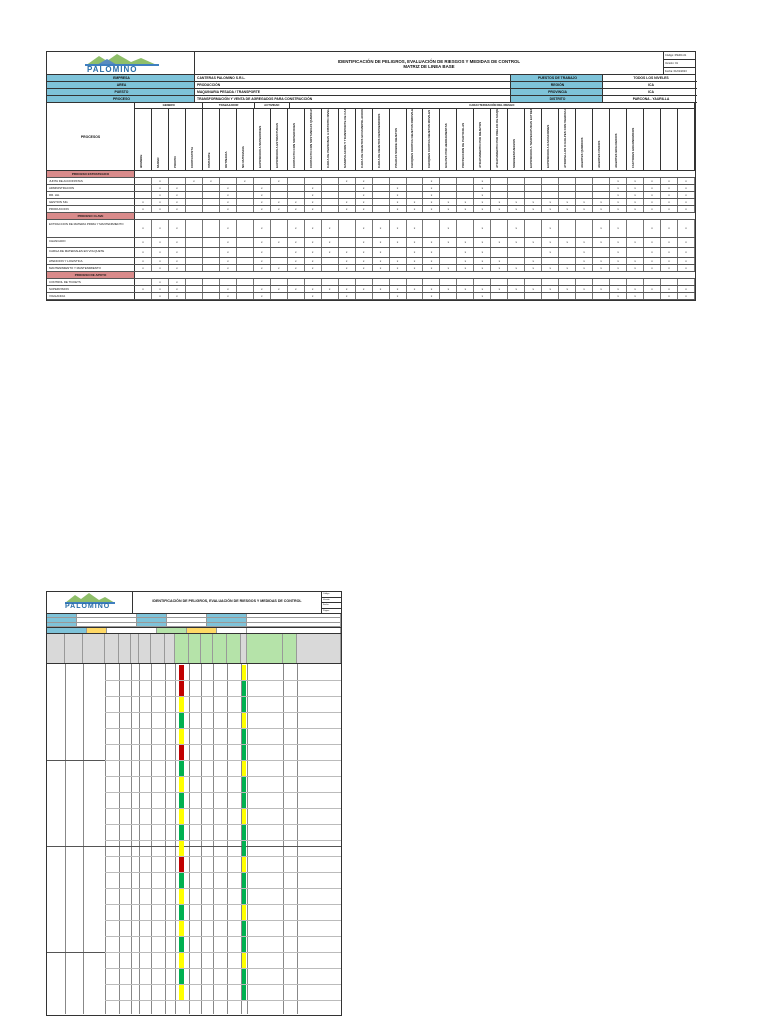  Describe the element at coordinates (371, 275) in the screenshot. I see `section-header: PROCESO DE APOYO` at that location.